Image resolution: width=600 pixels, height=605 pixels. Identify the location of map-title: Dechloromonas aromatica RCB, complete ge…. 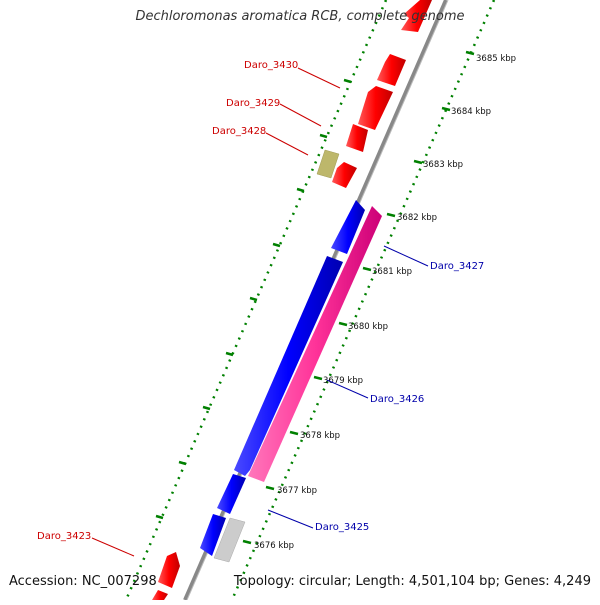
(300, 16).